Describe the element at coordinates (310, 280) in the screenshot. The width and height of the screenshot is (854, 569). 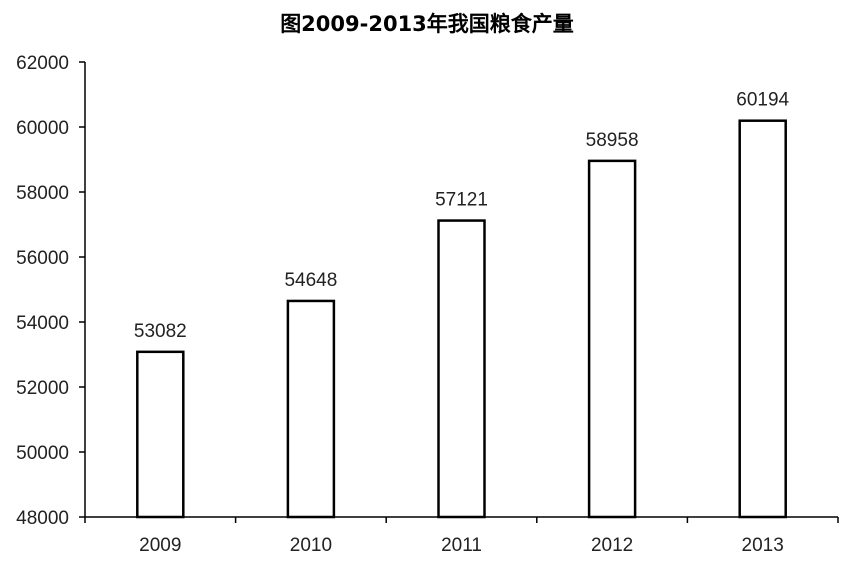
I see `data-label-2010: 54648` at that location.